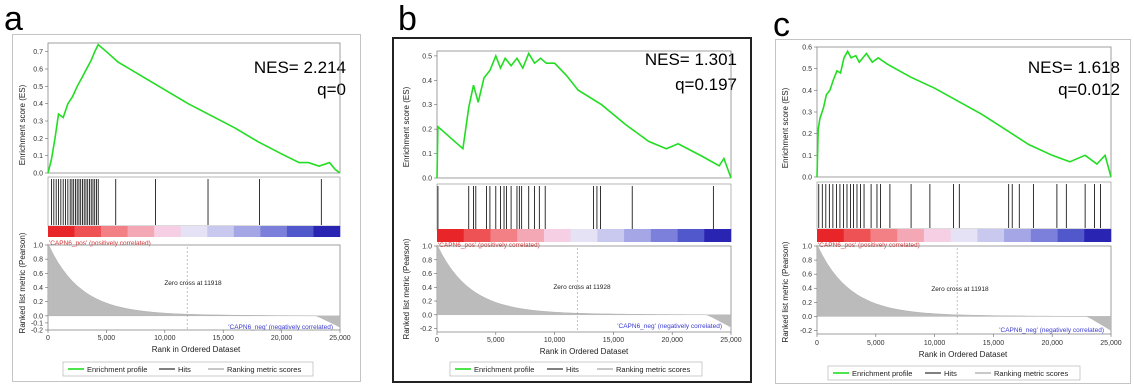  What do you see at coordinates (960, 289) in the screenshot?
I see `zero-cross-label: Zero cross at 11918` at bounding box center [960, 289].